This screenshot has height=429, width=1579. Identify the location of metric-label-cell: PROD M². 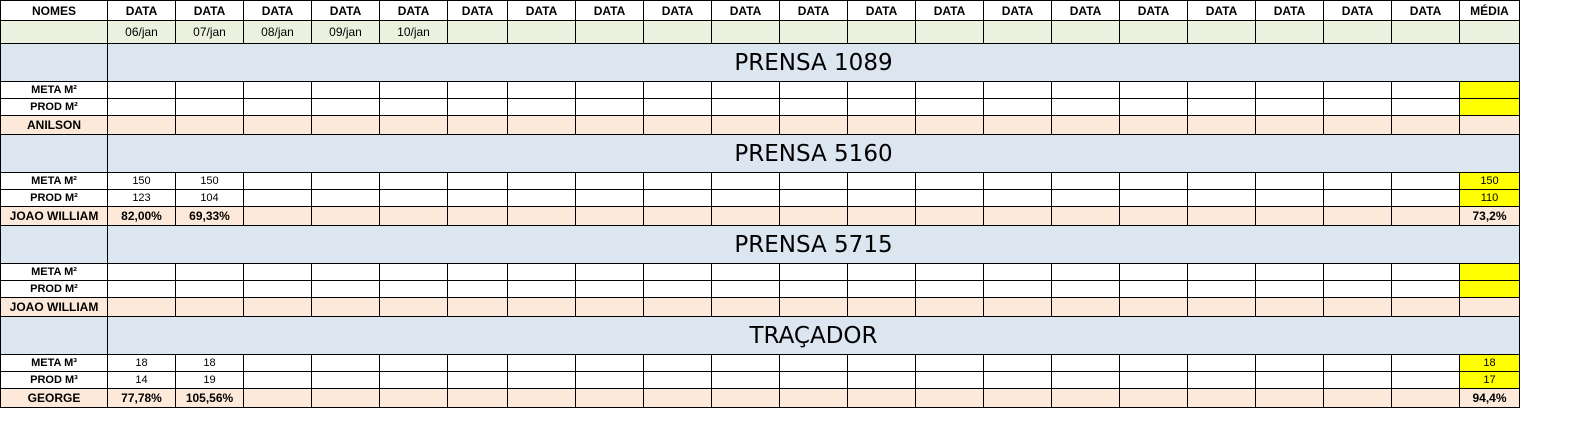
(54, 107).